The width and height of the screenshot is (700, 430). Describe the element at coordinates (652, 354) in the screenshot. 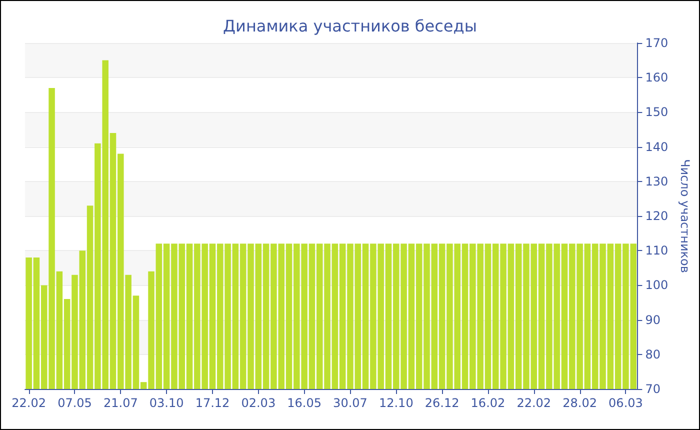

I see `y-tick-label: 80` at that location.